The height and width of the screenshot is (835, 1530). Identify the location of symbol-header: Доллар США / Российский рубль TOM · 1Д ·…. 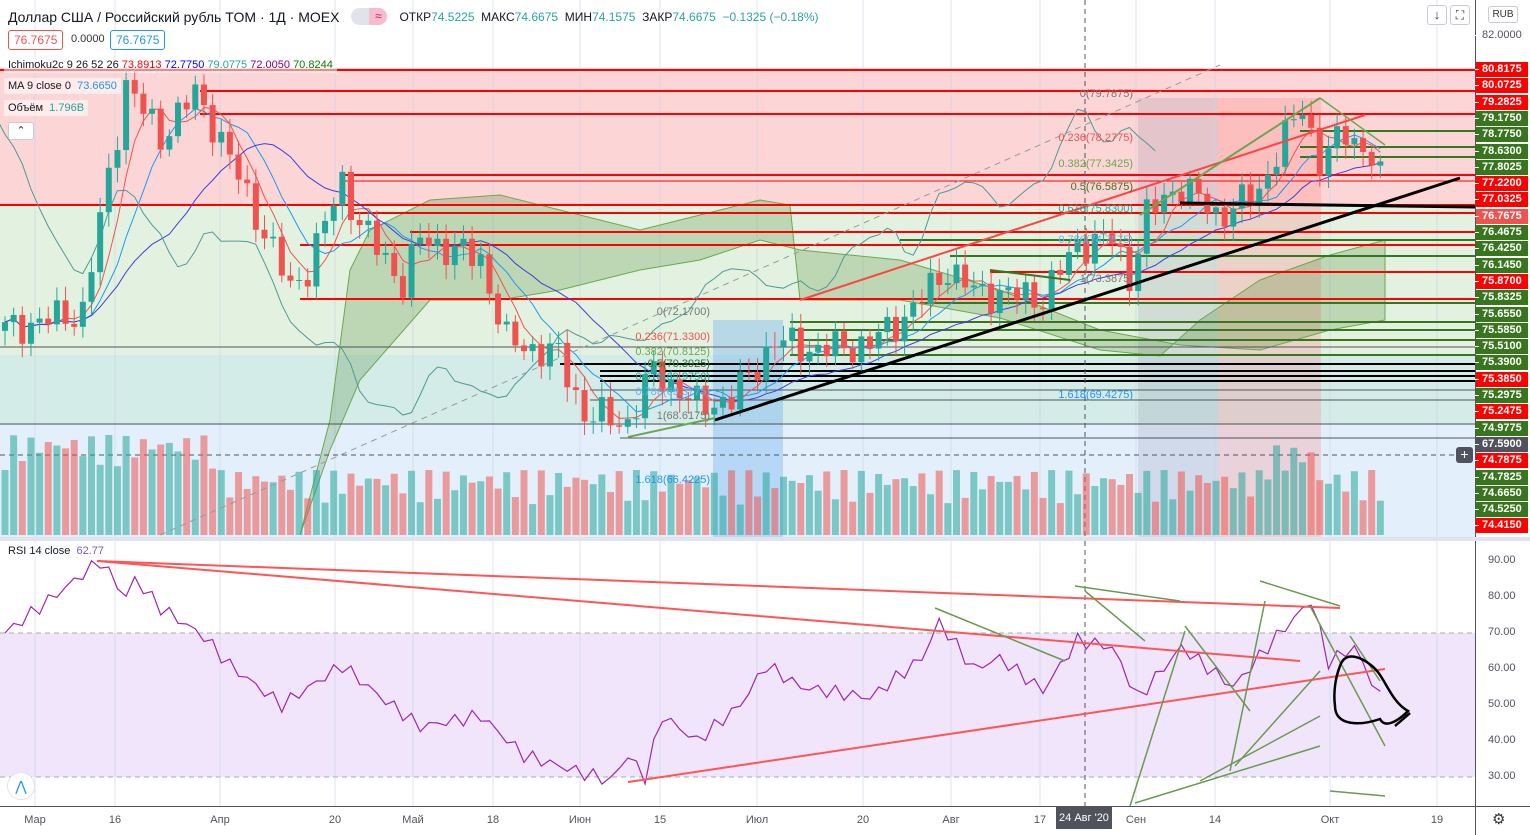
(413, 16).